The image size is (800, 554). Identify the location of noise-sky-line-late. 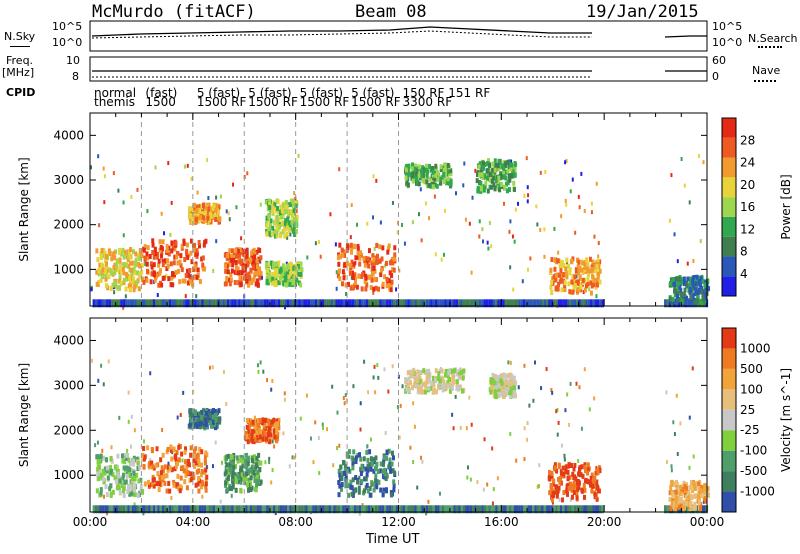
(685, 36).